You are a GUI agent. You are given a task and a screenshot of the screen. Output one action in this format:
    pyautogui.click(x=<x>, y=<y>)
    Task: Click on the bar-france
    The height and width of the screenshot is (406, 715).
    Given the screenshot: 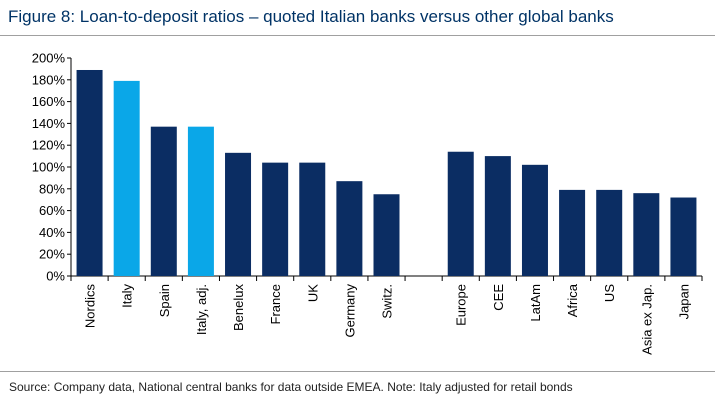 What is the action you would take?
    pyautogui.click(x=275, y=219)
    